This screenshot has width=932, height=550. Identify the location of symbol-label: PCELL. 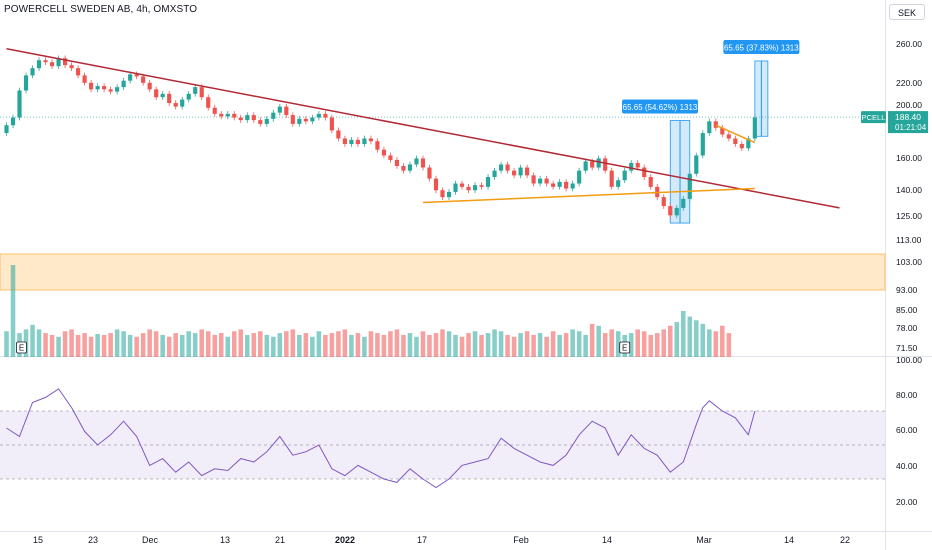
(874, 117).